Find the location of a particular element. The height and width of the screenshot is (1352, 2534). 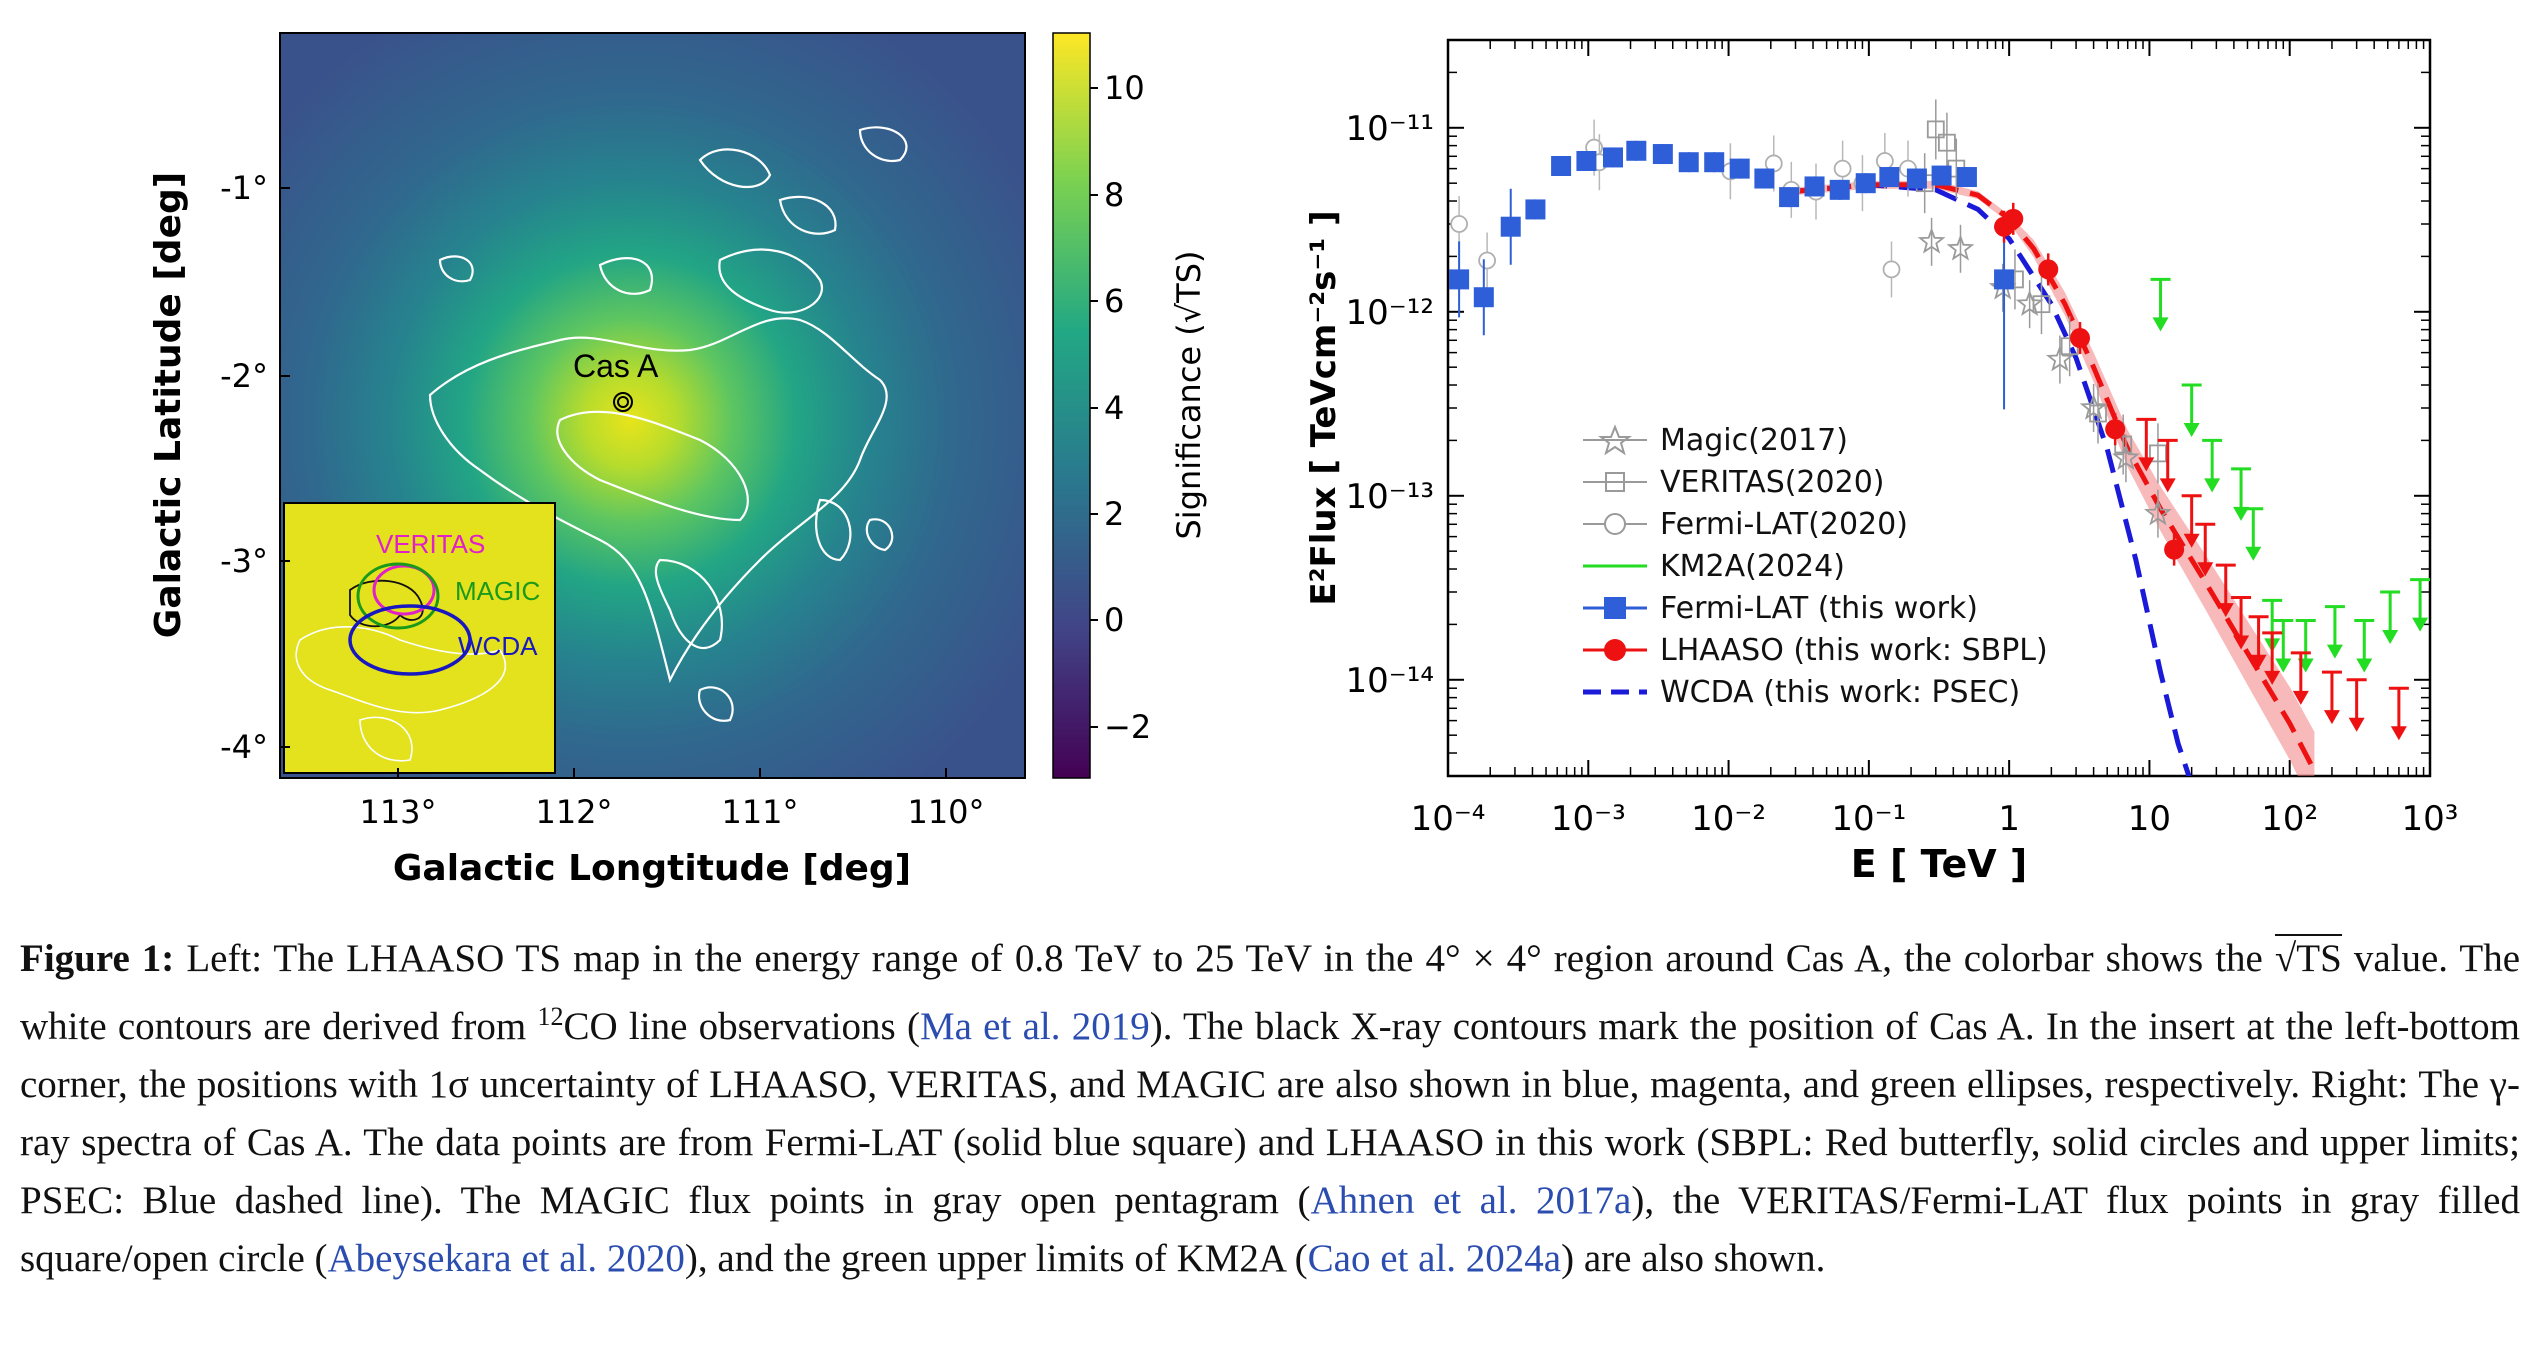

caption-text: ), and the green upper limits of KM2A ( is located at coordinates (996, 1258).